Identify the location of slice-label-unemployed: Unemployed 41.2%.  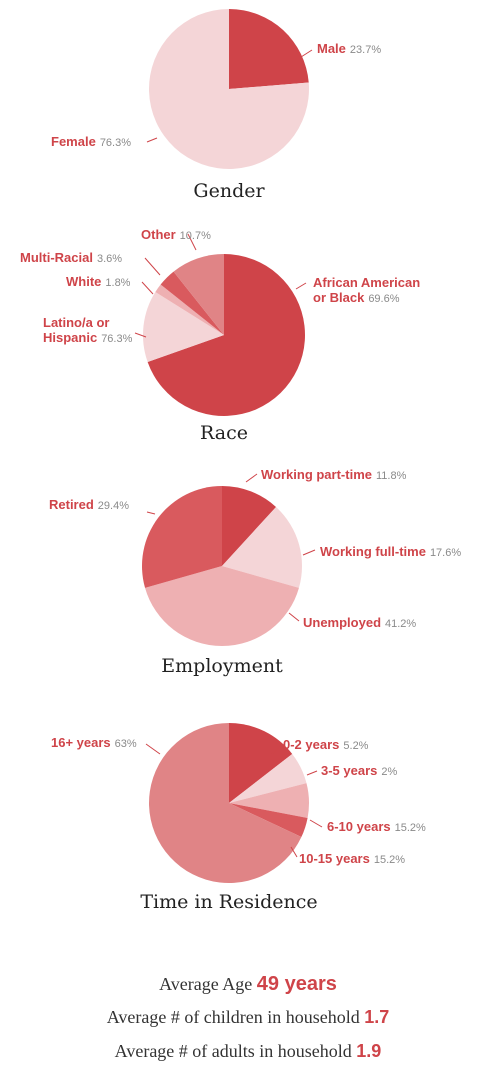
(359, 622).